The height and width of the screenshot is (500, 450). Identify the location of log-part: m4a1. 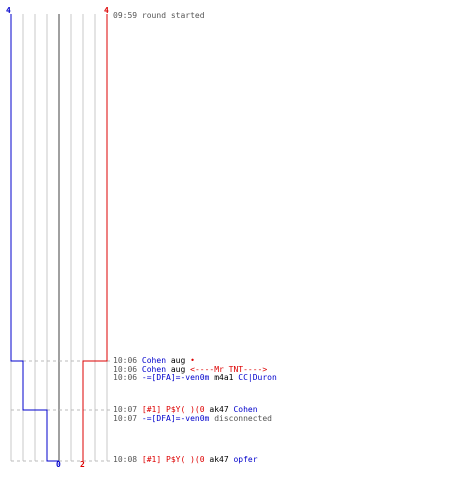
(224, 377).